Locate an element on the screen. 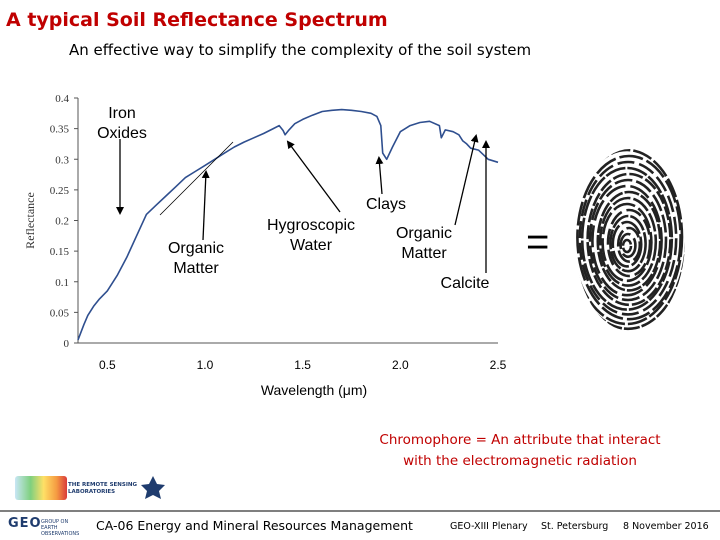  geo-logo-subtext: GROUP ON EARTH OBSERVATIONS is located at coordinates (61, 528).